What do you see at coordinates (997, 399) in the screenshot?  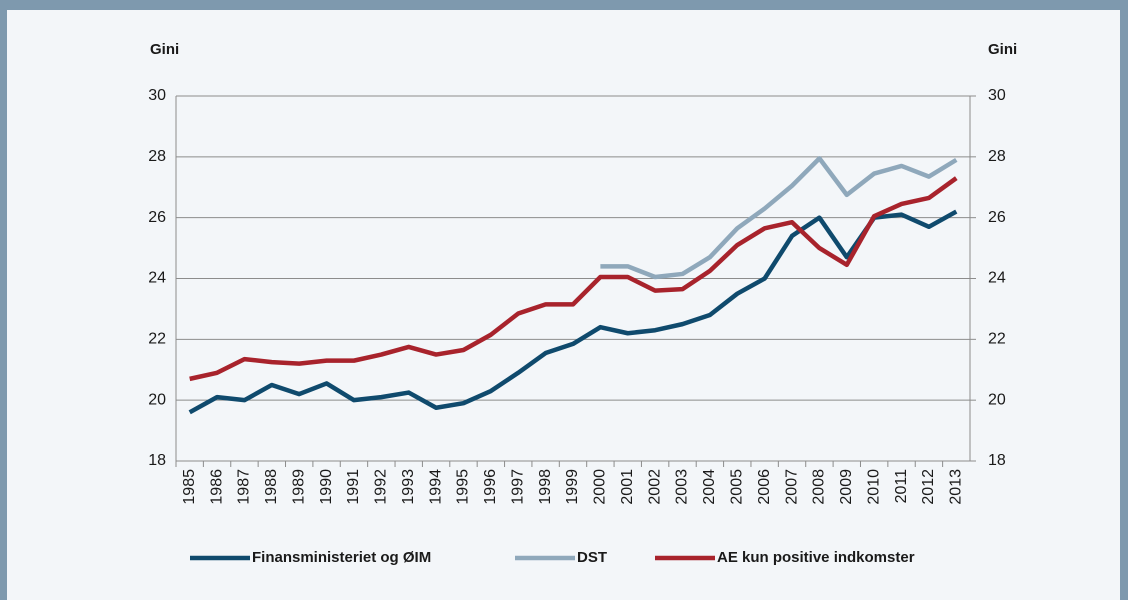 I see `y2-tick-label: 20` at bounding box center [997, 399].